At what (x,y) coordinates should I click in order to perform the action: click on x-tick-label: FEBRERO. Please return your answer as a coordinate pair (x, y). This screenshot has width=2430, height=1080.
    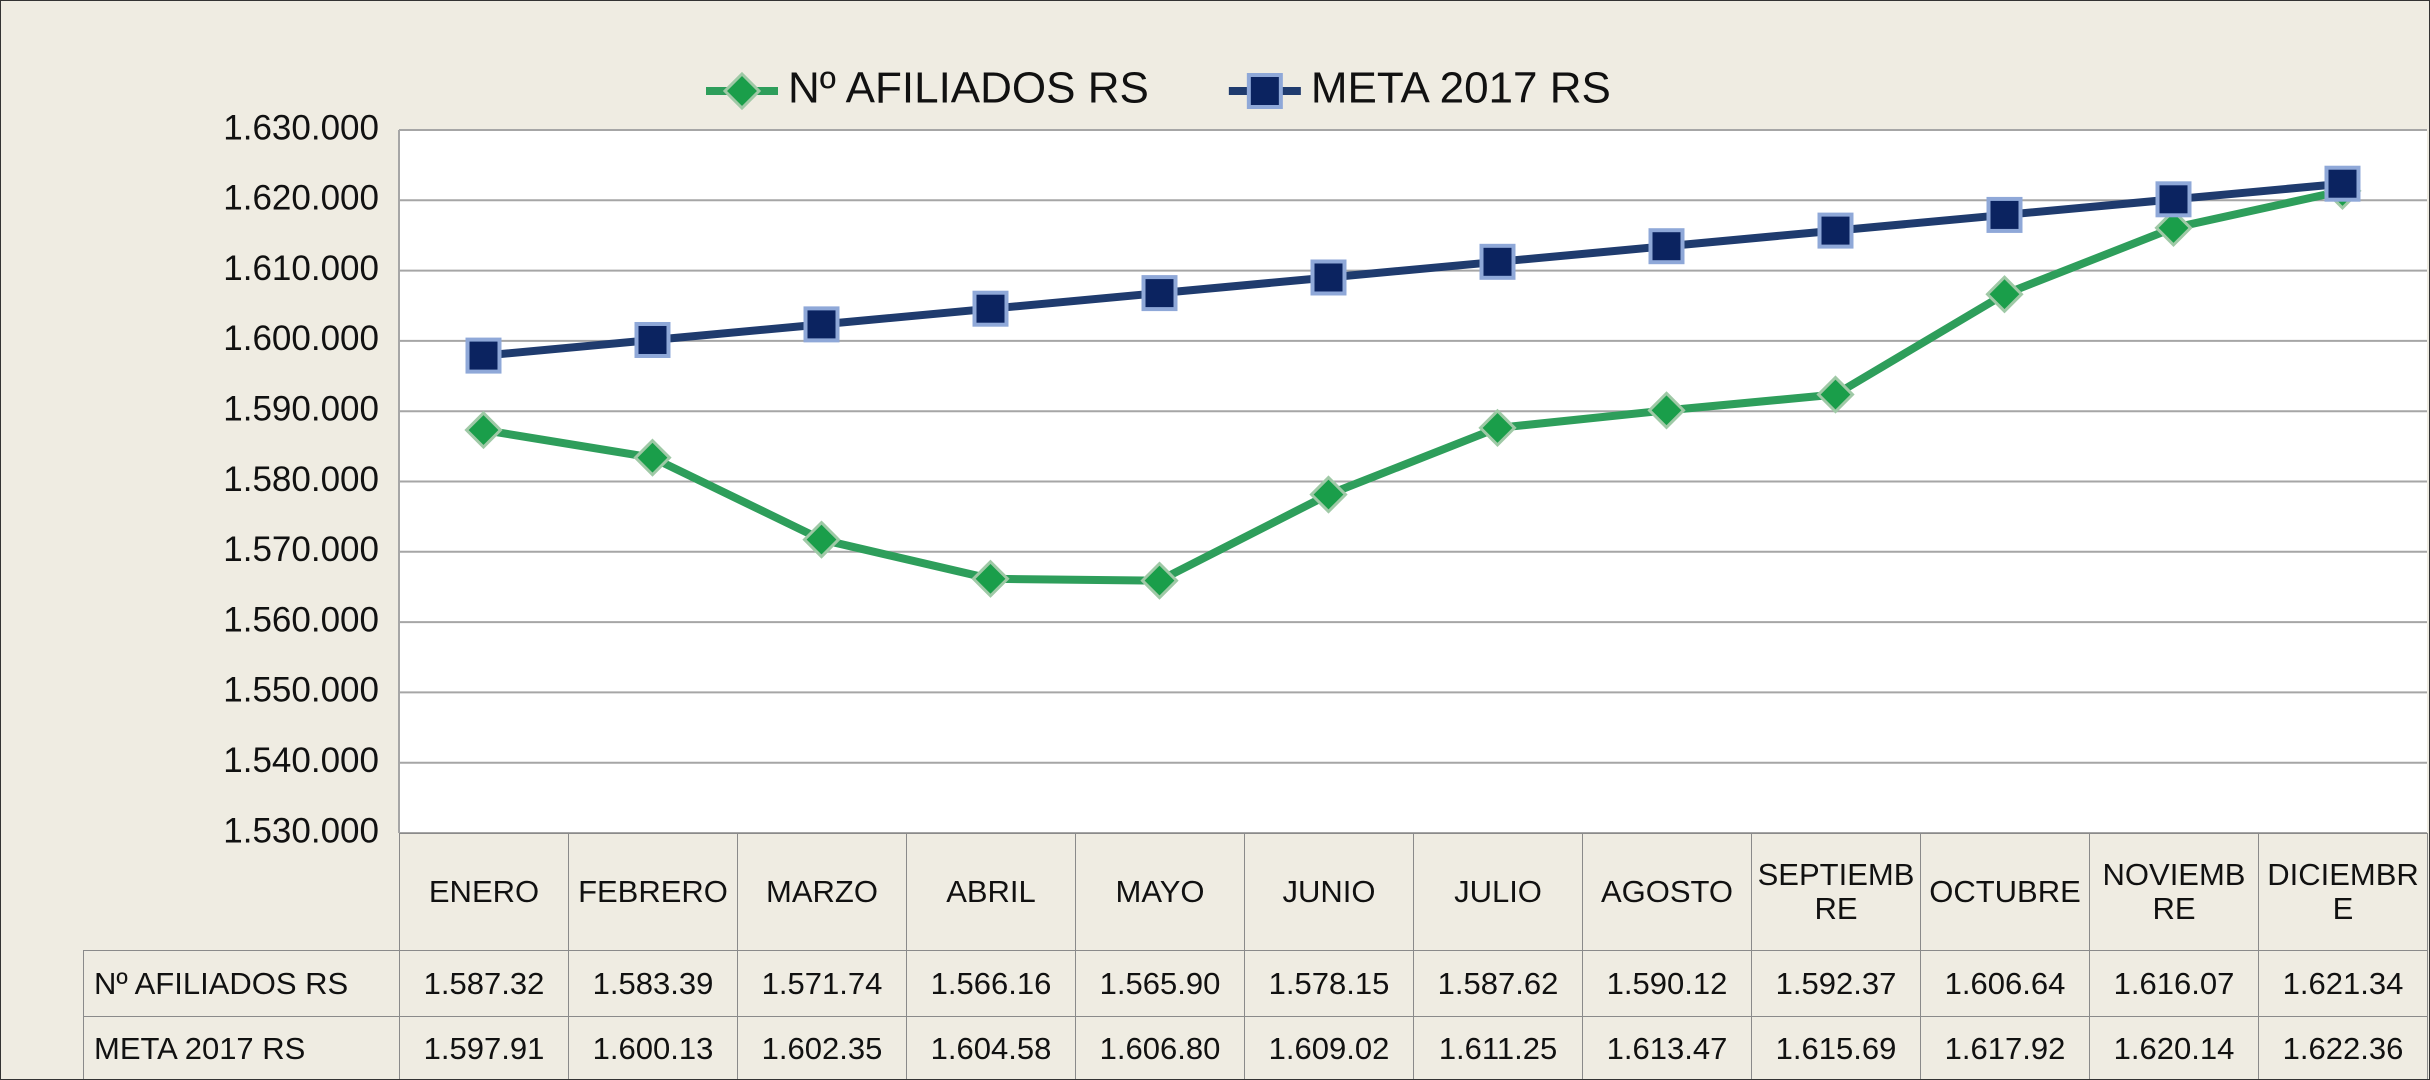
    Looking at the image, I should click on (653, 892).